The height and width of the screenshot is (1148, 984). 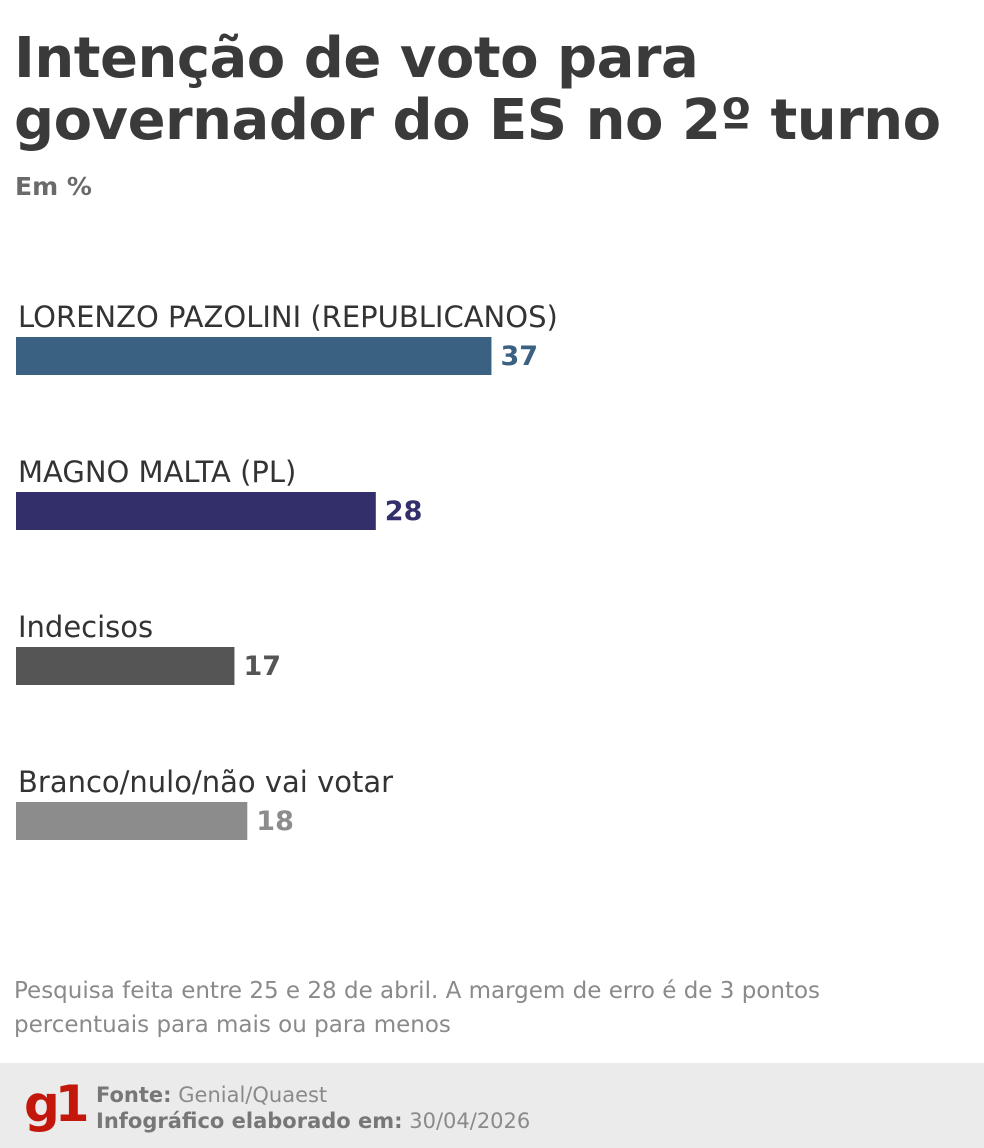 What do you see at coordinates (262, 666) in the screenshot?
I see `bar-value-label: 17` at bounding box center [262, 666].